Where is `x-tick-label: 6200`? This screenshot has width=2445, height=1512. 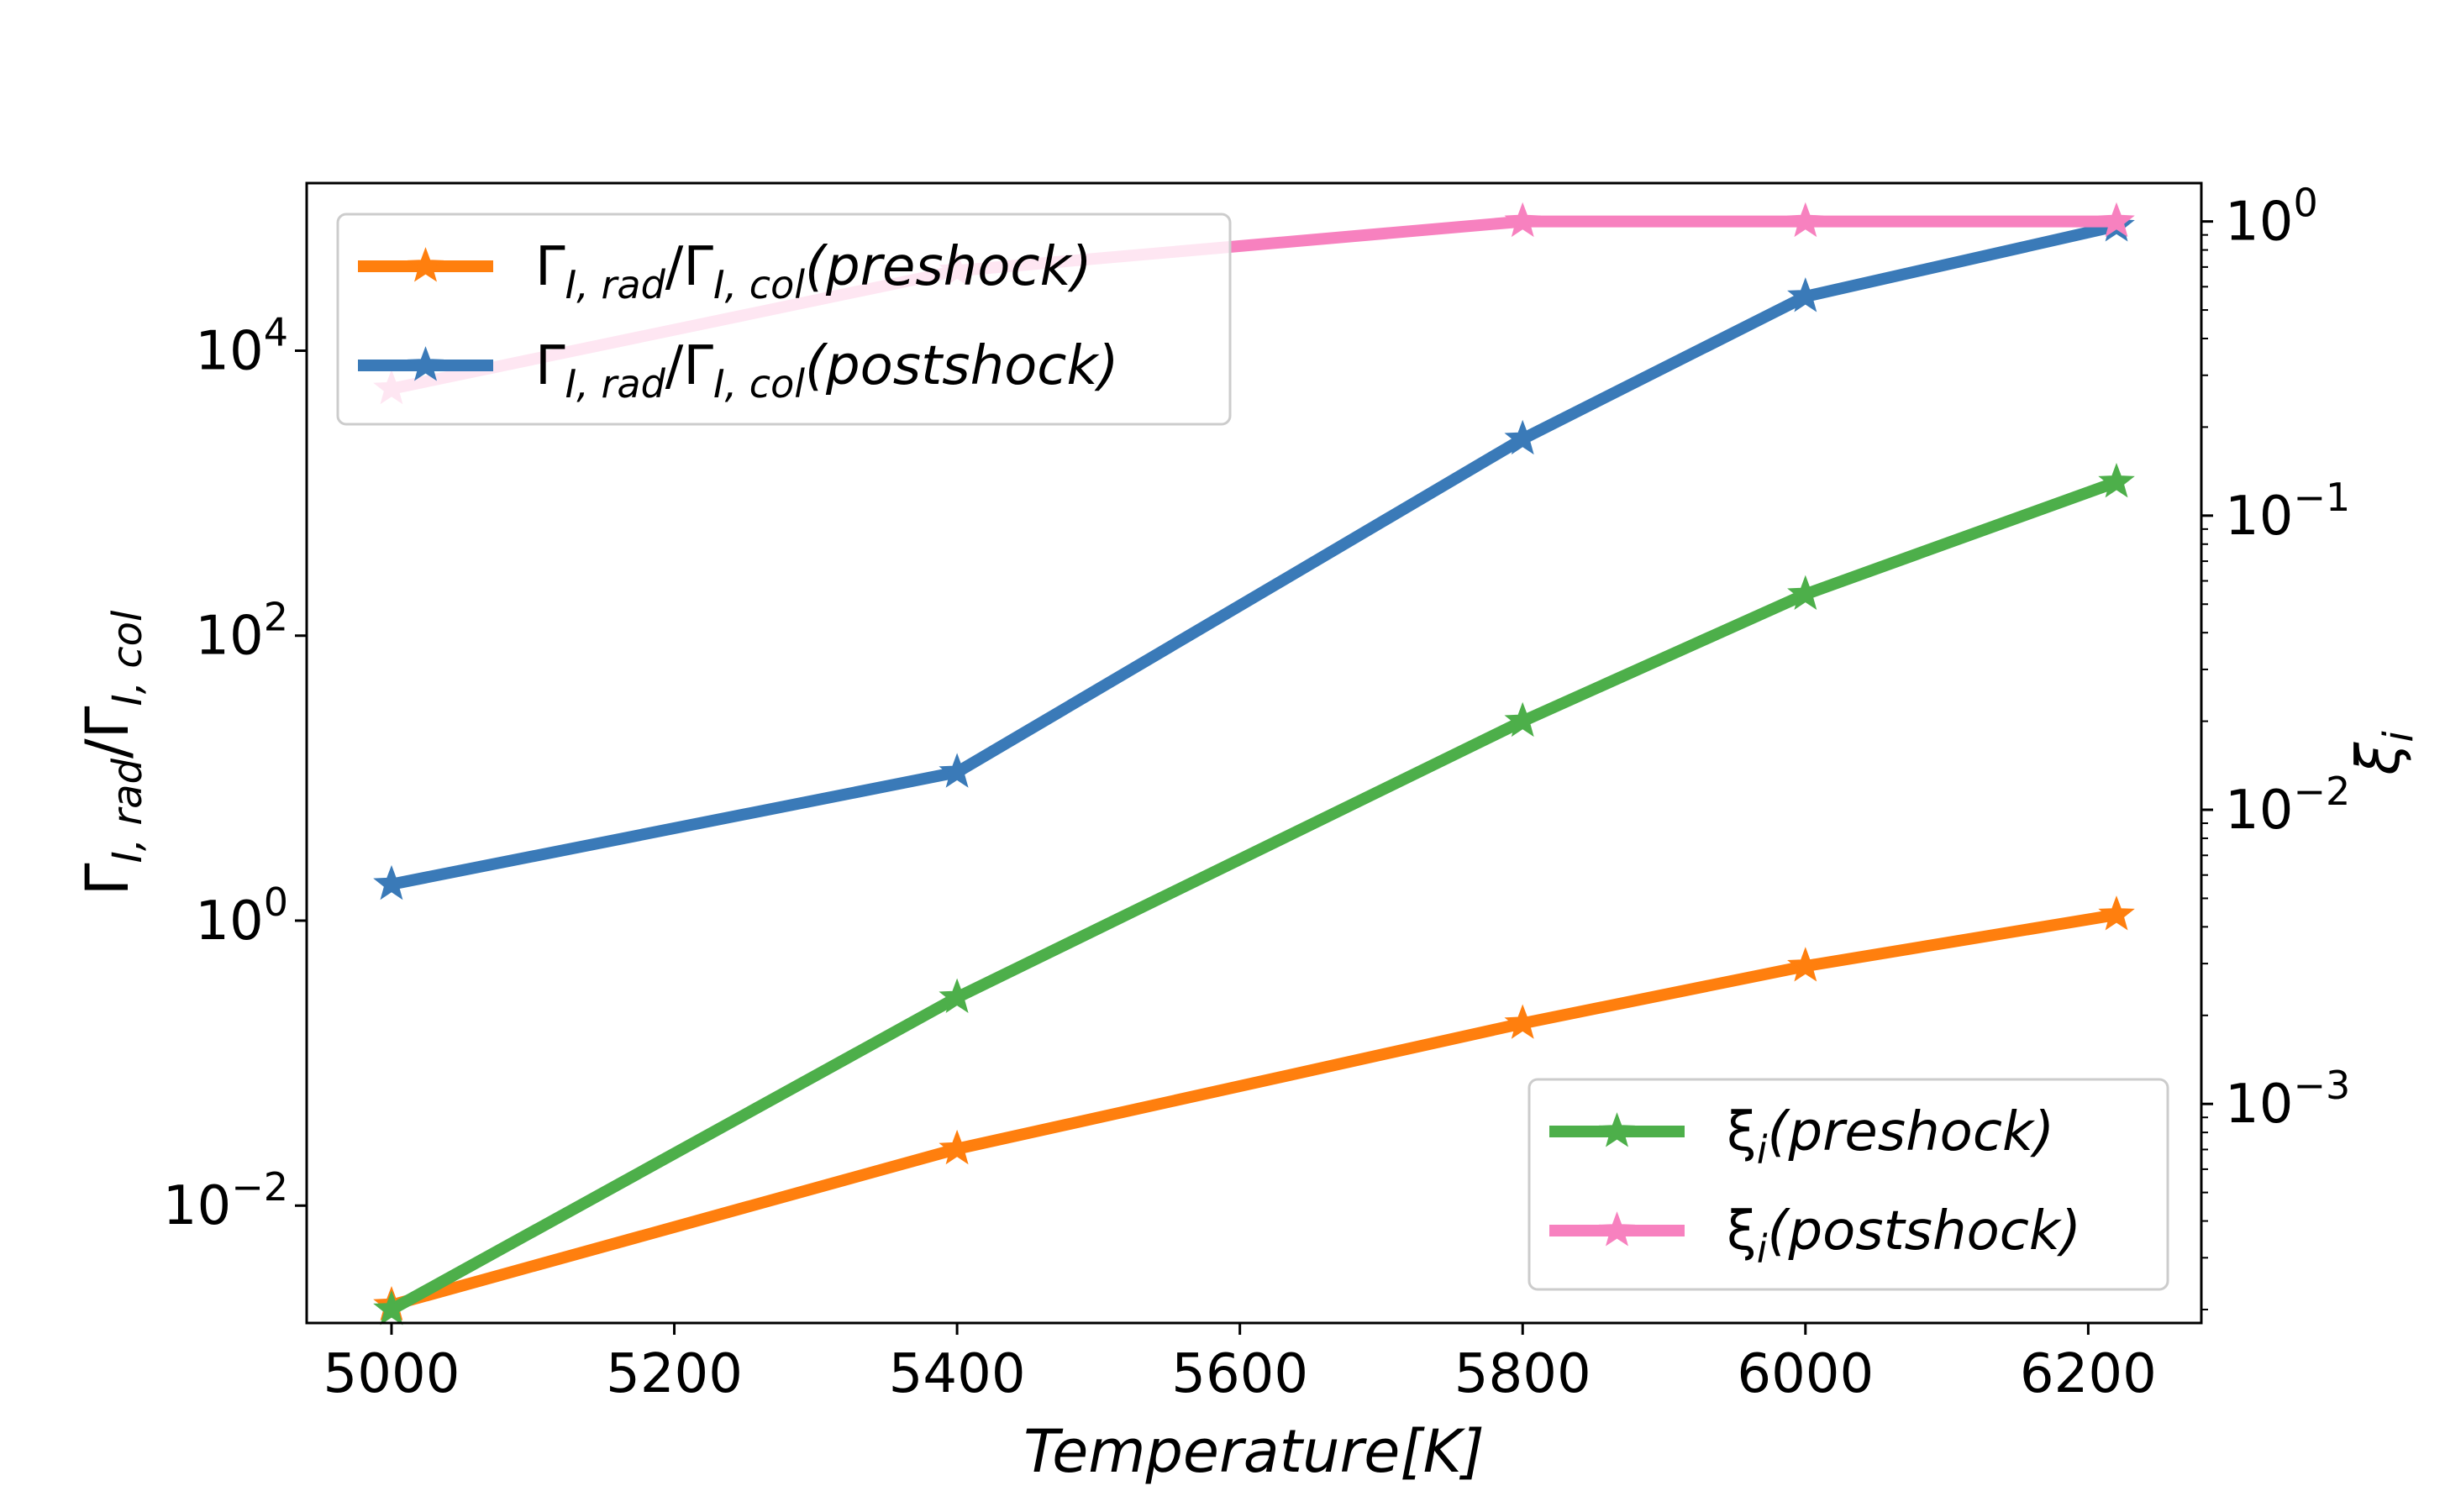 x-tick-label: 6200 is located at coordinates (2088, 1374).